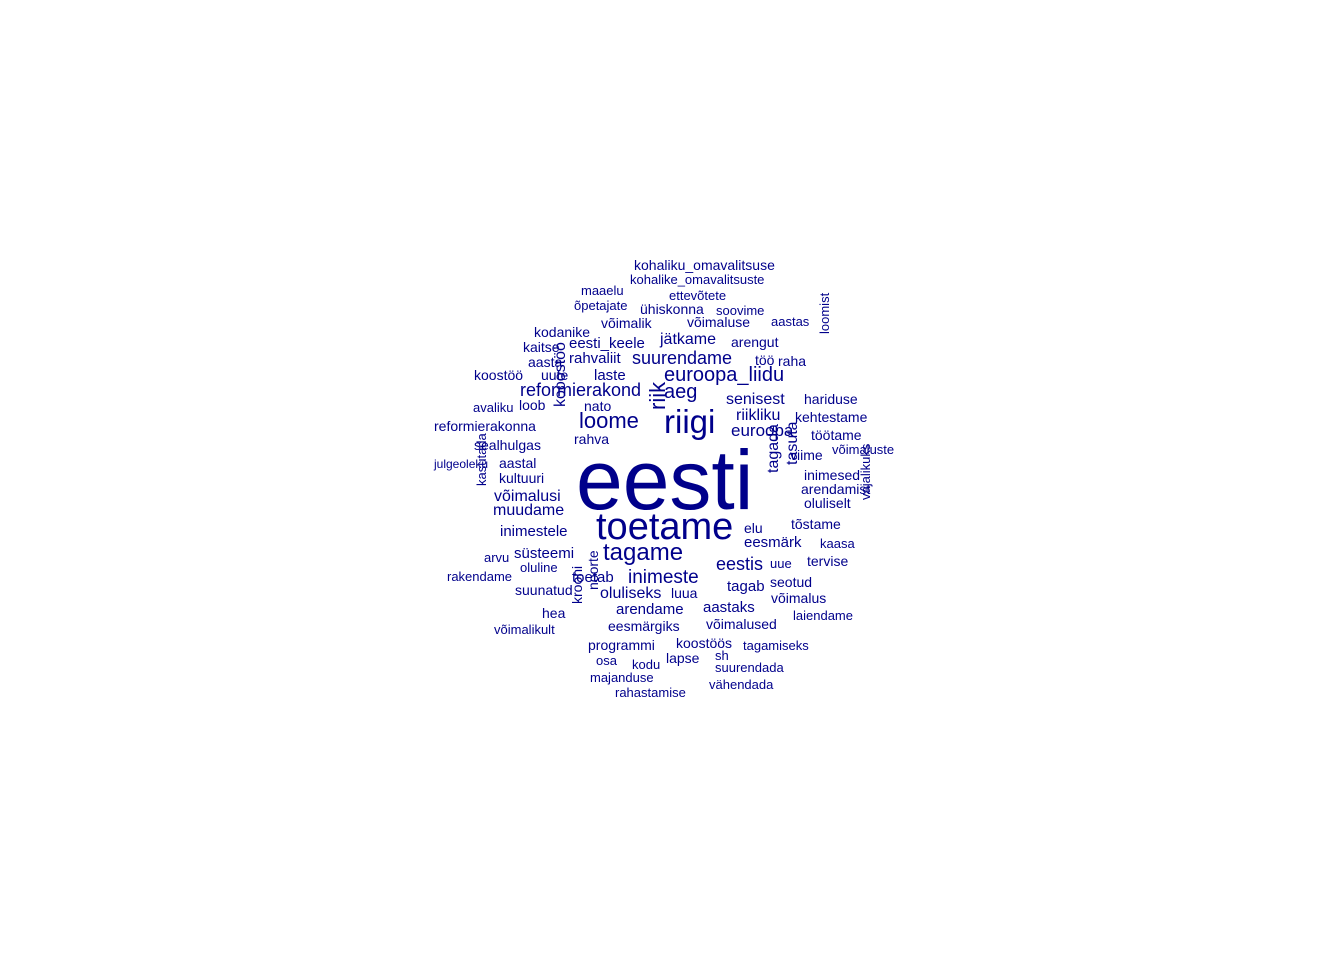 This screenshot has height=960, width=1344. I want to click on wordcloud-word: senisest, so click(755, 399).